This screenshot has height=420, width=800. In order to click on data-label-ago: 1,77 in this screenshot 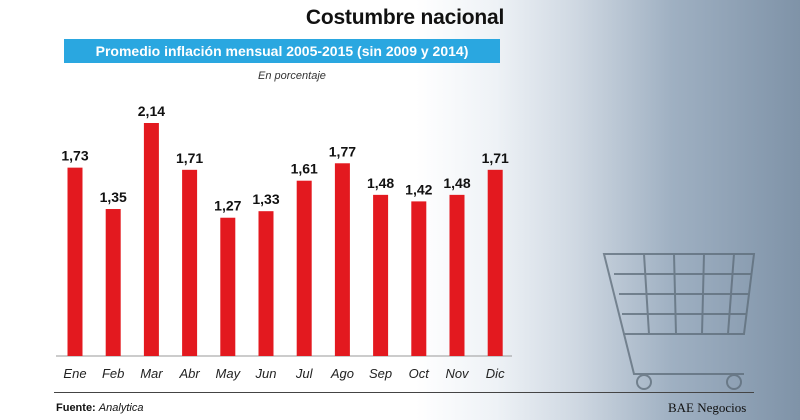, I will do `click(342, 151)`.